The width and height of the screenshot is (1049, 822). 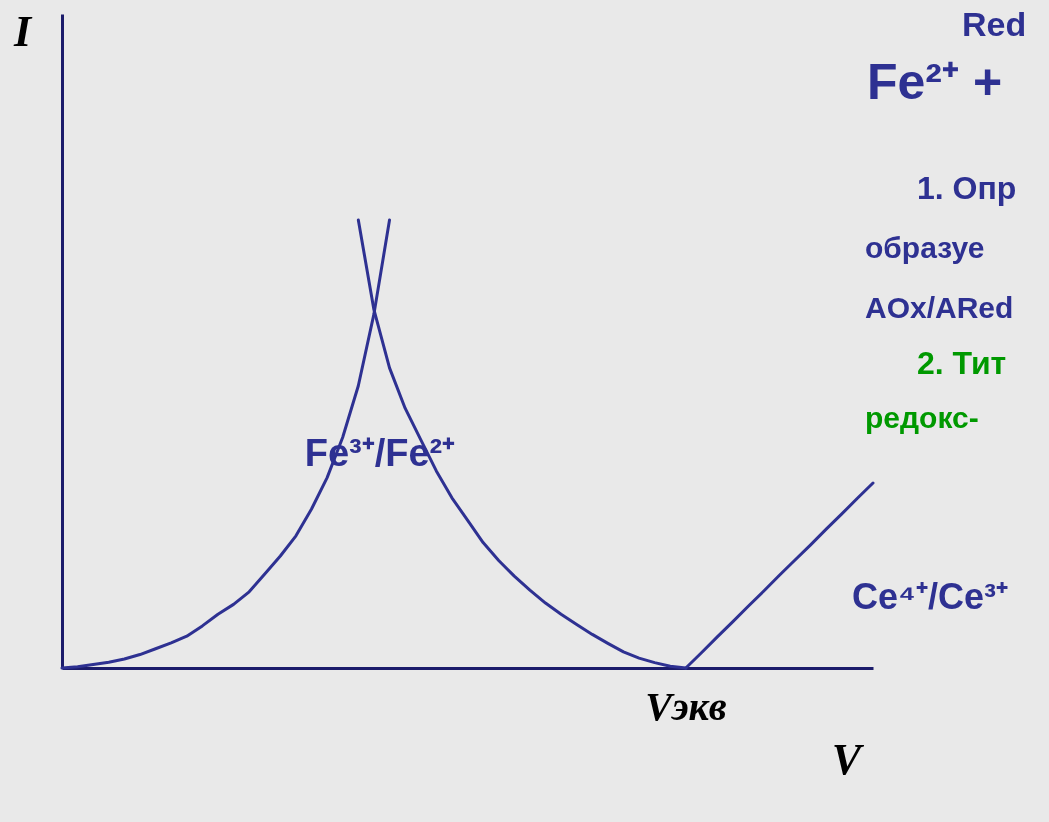 What do you see at coordinates (994, 24) in the screenshot?
I see `text: Red` at bounding box center [994, 24].